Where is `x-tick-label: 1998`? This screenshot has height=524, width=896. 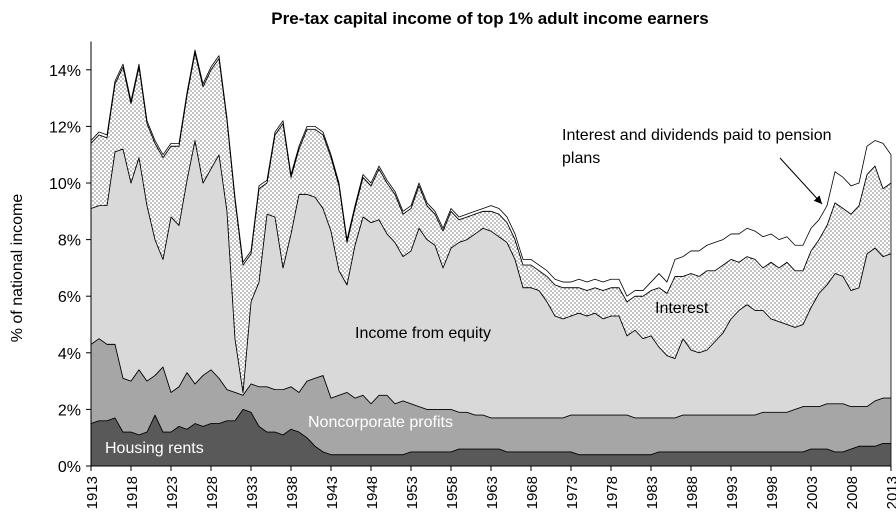 x-tick-label: 1998 is located at coordinates (772, 492).